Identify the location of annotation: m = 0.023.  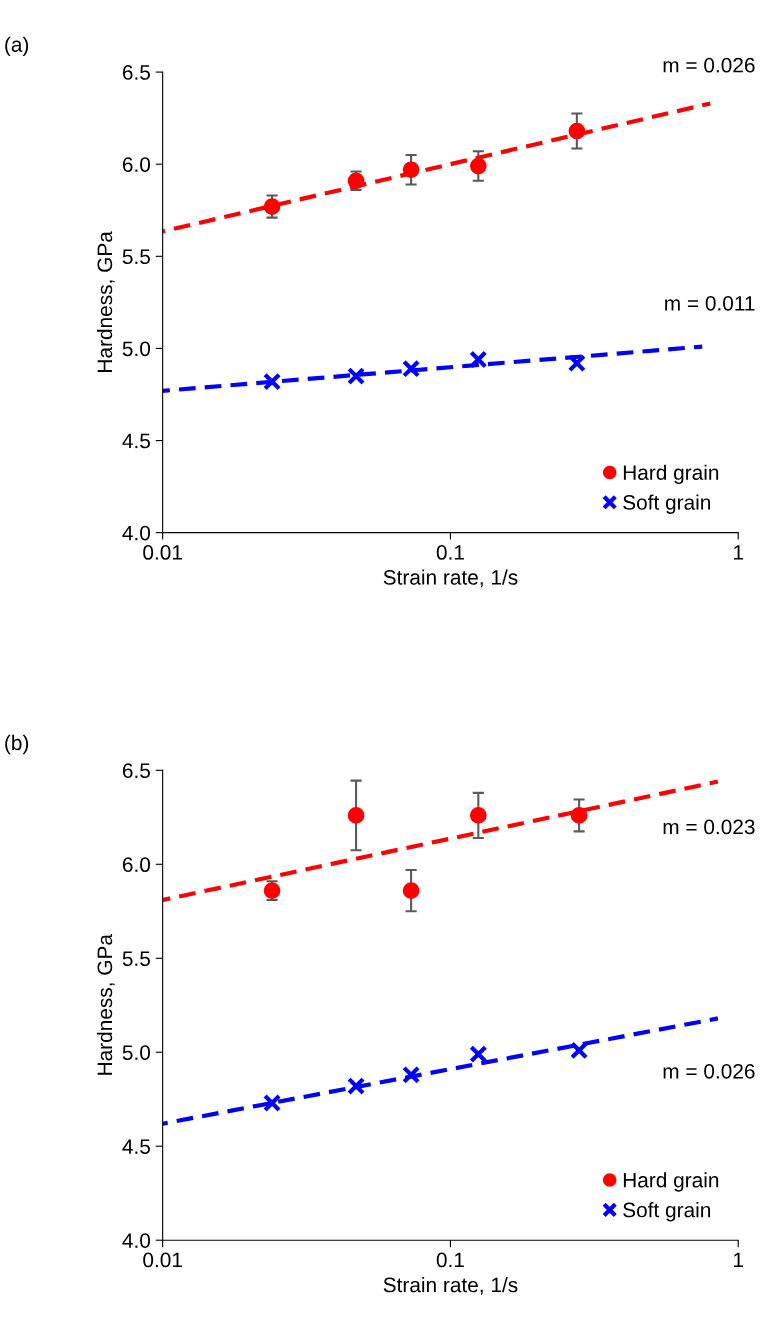
(709, 827).